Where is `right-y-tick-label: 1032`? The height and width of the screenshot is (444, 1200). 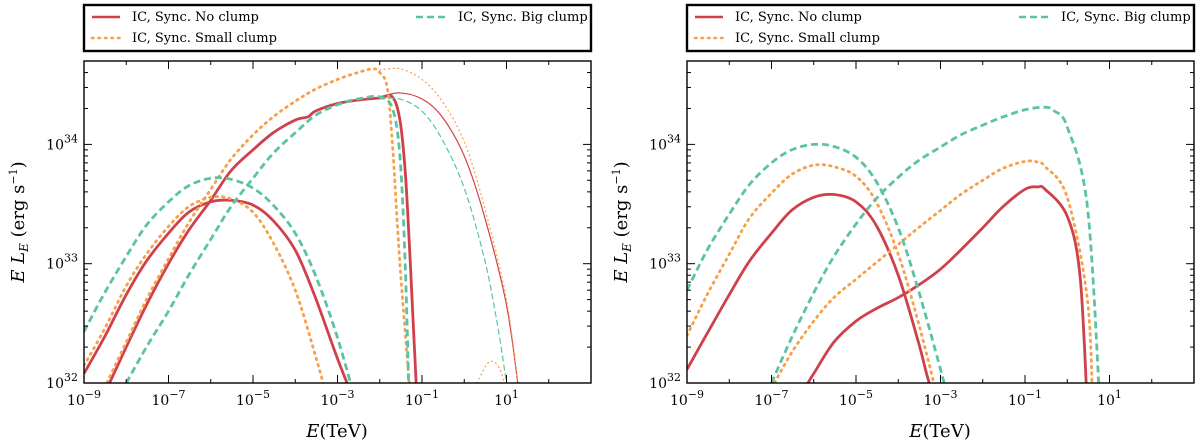 right-y-tick-label: 1032 is located at coordinates (665, 381).